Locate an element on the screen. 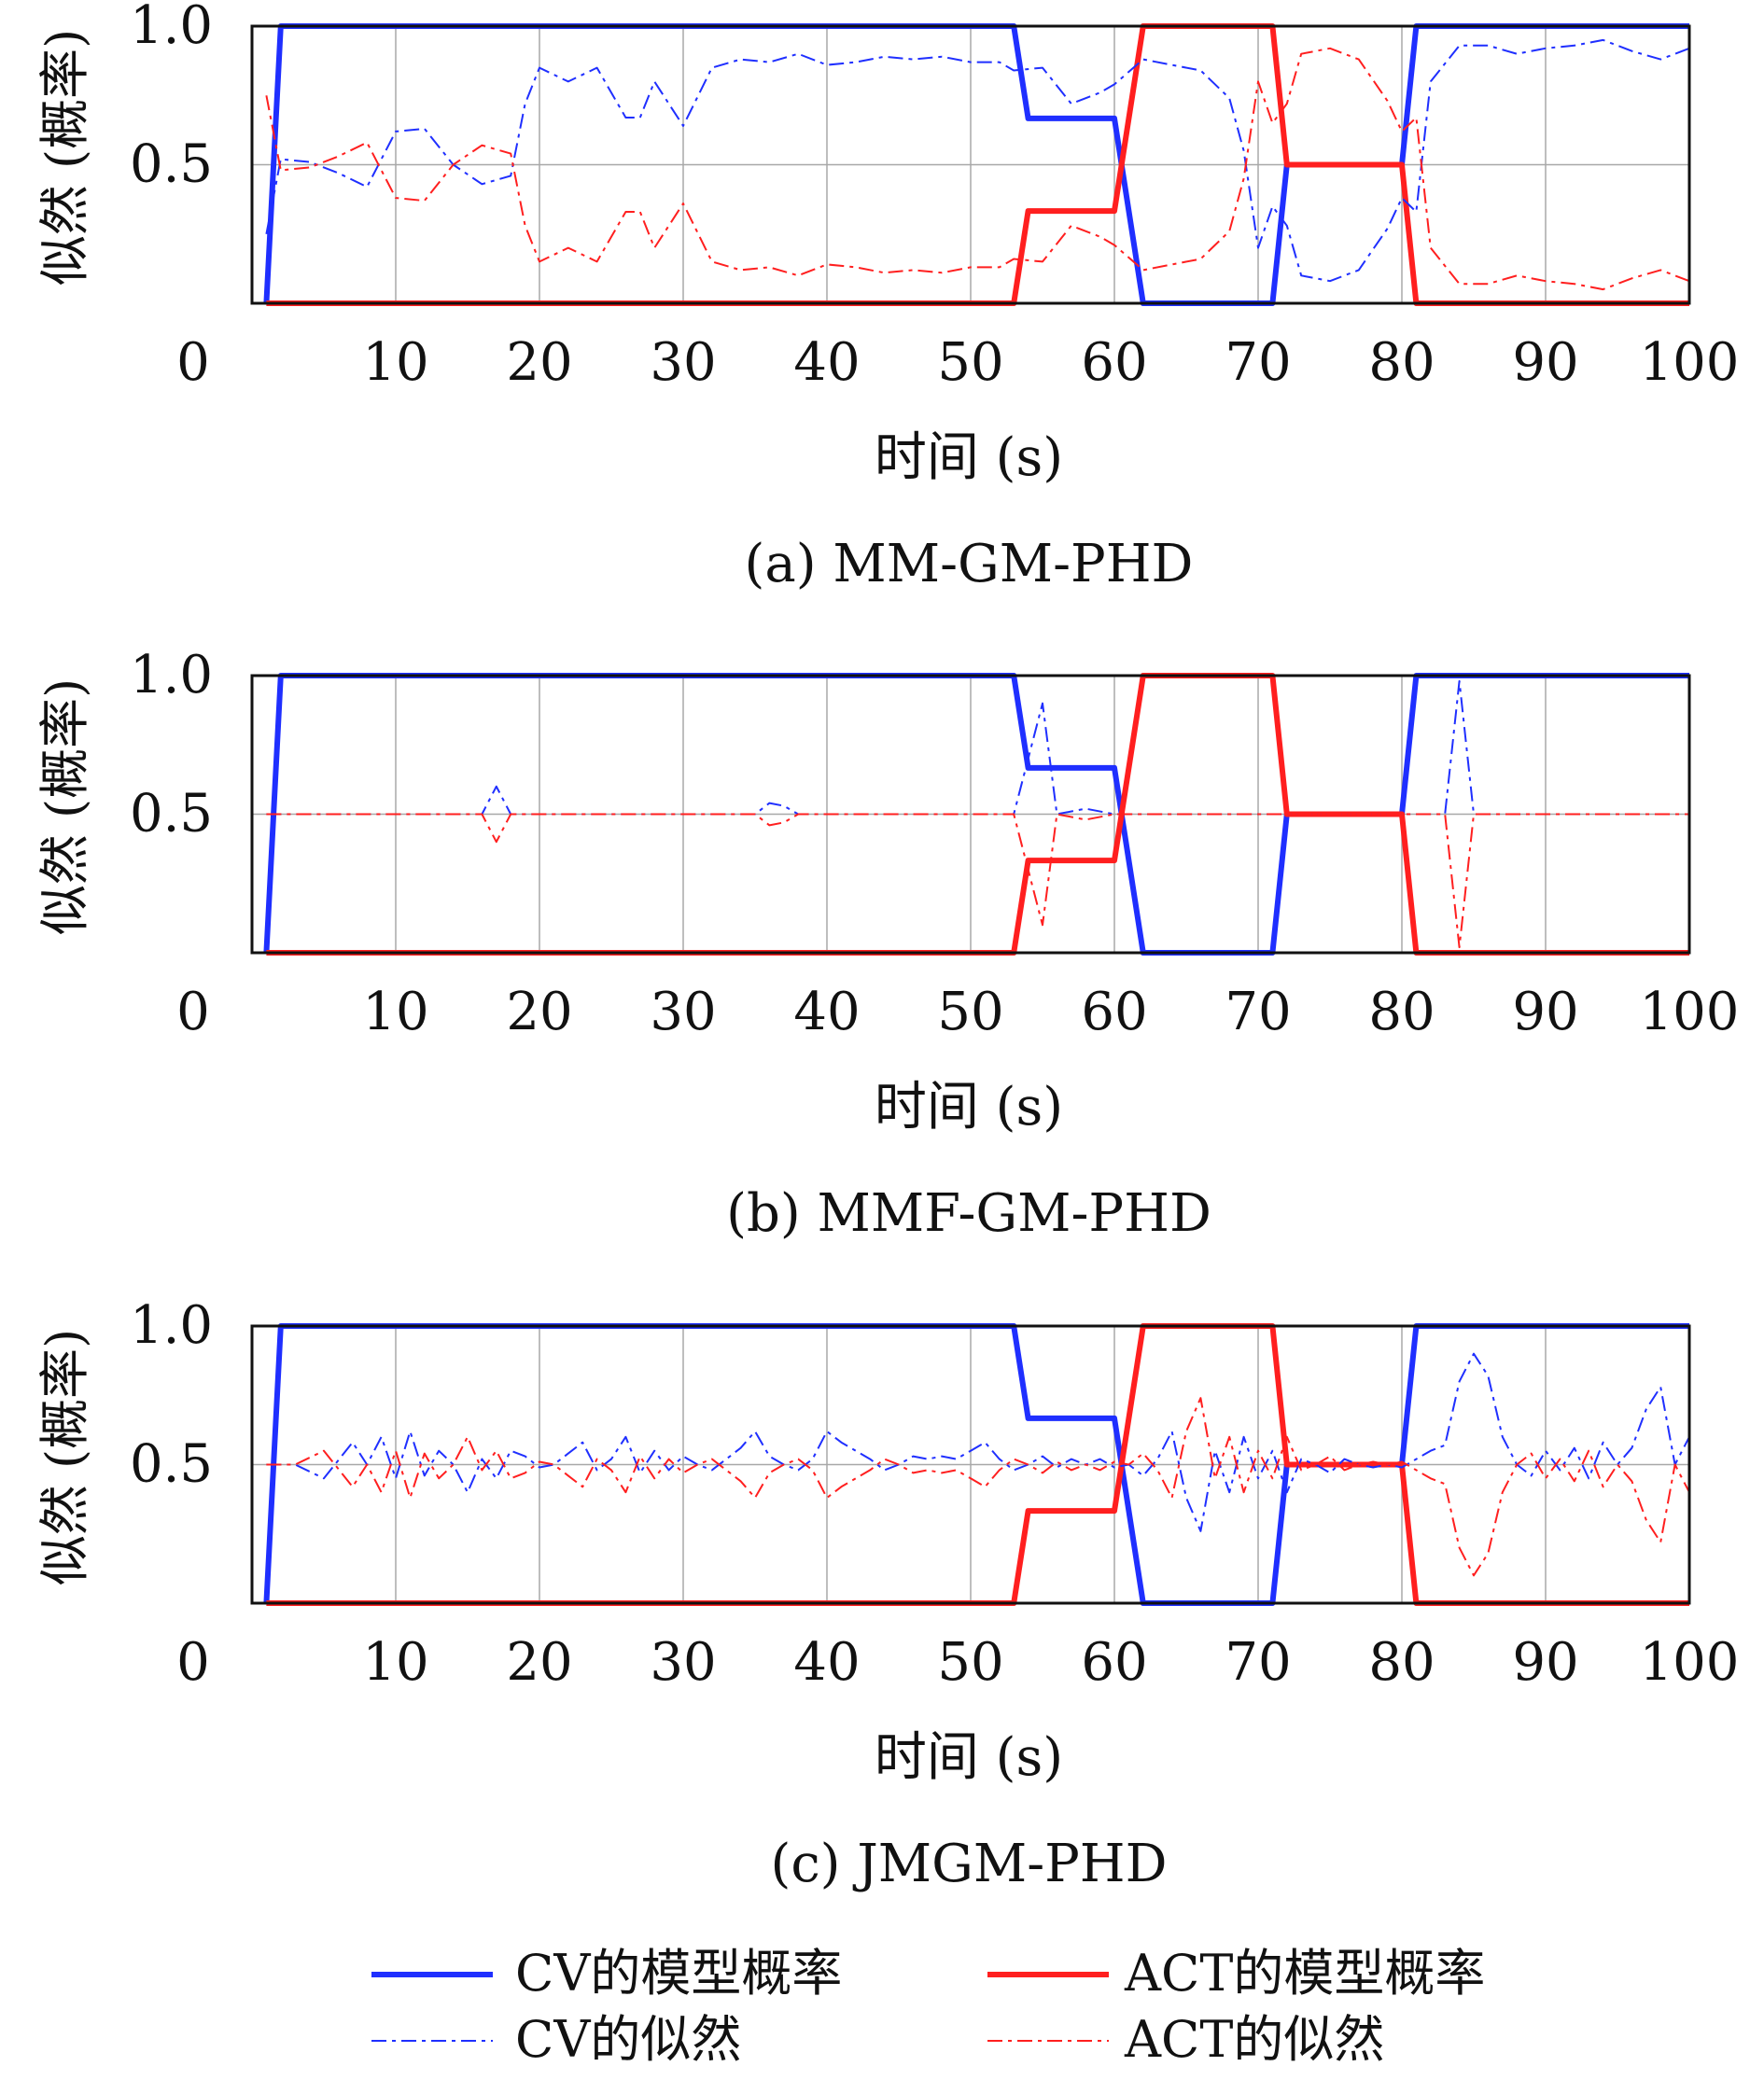  panel-caption: (c) JMGM-PHD is located at coordinates (968, 1864).